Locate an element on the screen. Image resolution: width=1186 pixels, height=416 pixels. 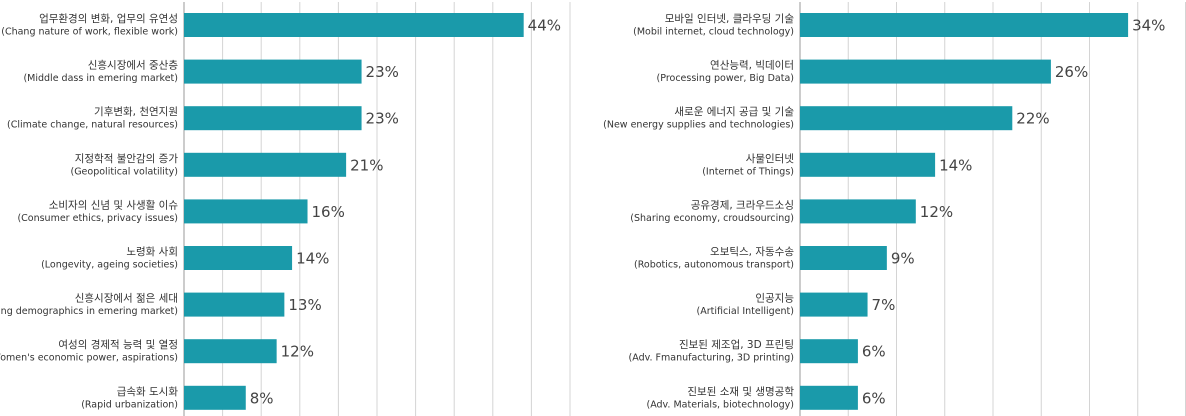
value-label: 21% is located at coordinates (366, 165).